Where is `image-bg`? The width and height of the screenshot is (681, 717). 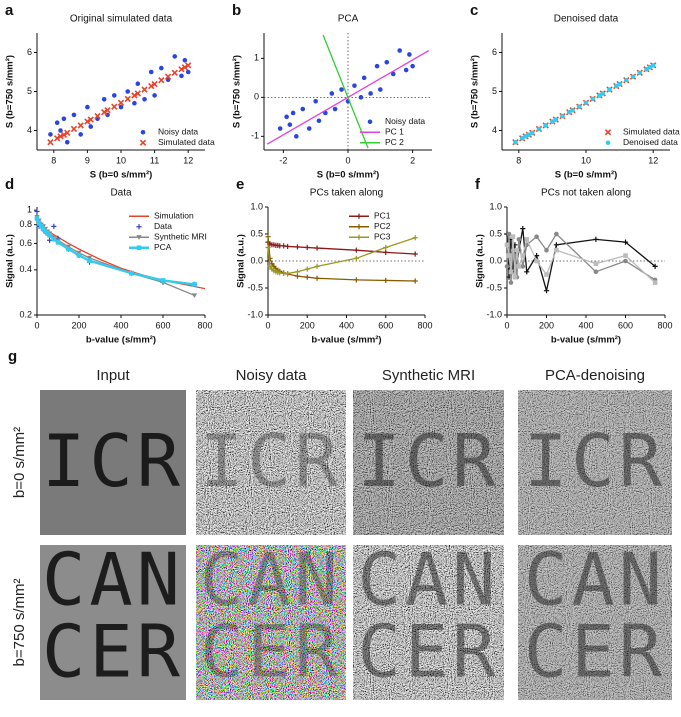
image-bg is located at coordinates (113, 622).